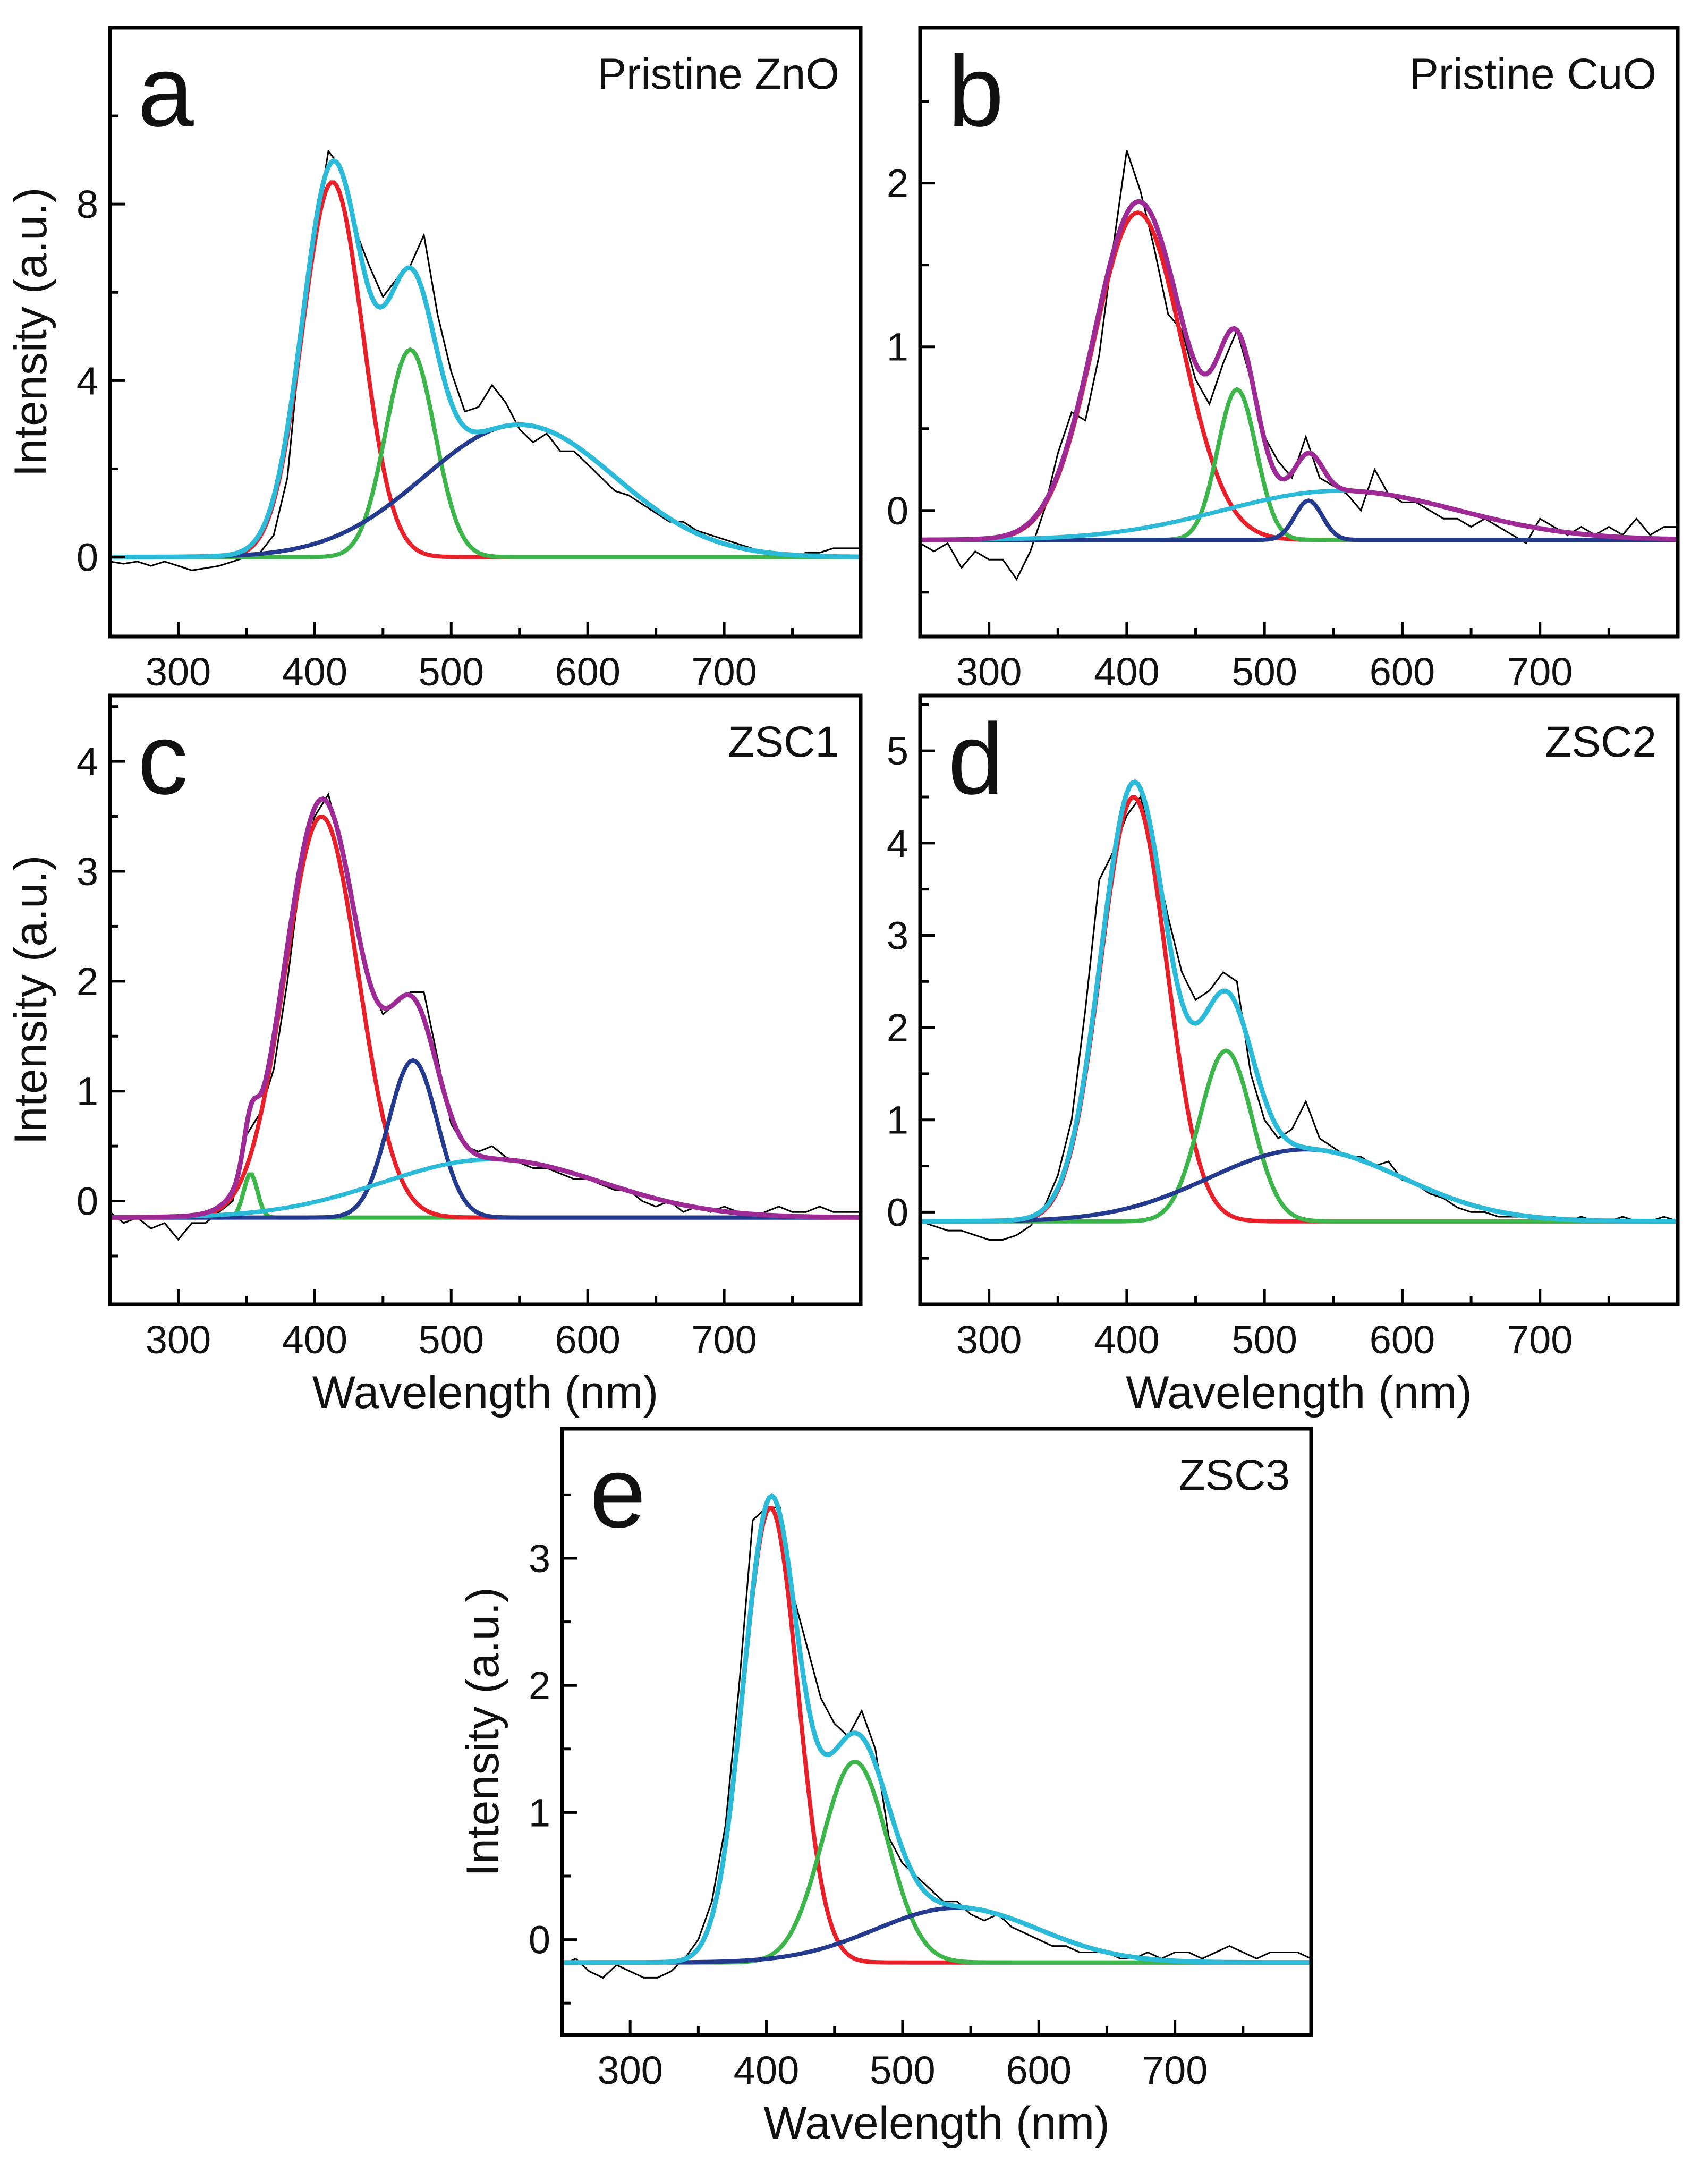 This screenshot has width=1708, height=2172. Describe the element at coordinates (898, 751) in the screenshot. I see `y-tick-label: 5` at that location.